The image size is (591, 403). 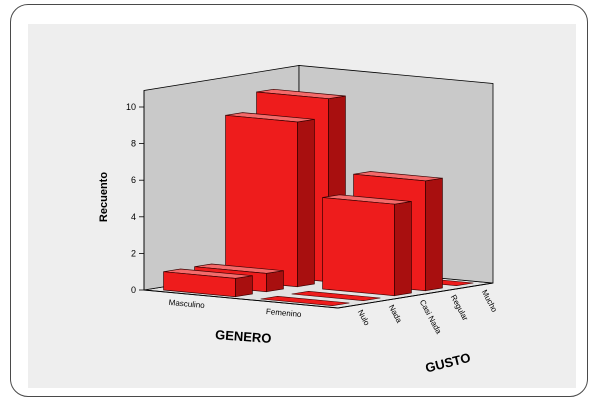 I want to click on x-category-label: Femenino, so click(x=284, y=313).